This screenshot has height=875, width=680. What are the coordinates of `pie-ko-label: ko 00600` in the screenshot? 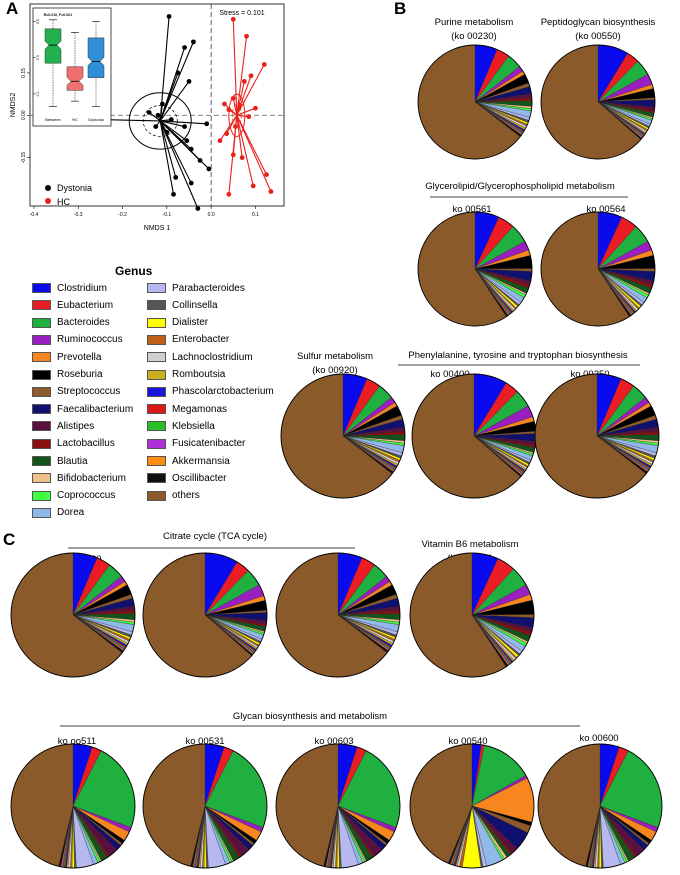 It's located at (598, 738).